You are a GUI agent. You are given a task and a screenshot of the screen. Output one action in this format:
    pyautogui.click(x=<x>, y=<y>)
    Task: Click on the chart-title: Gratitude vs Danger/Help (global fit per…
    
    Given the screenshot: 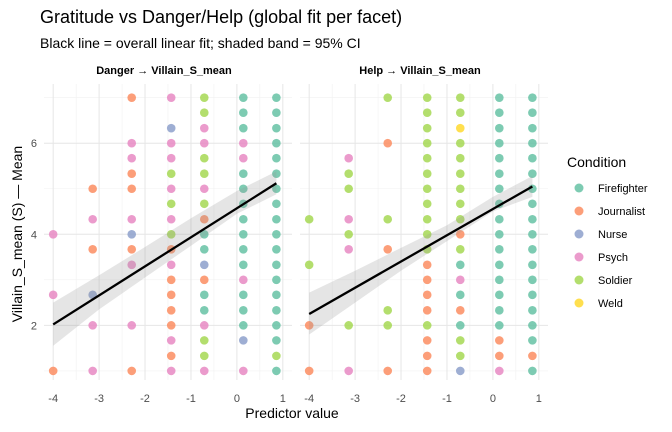 What is the action you would take?
    pyautogui.click(x=221, y=17)
    